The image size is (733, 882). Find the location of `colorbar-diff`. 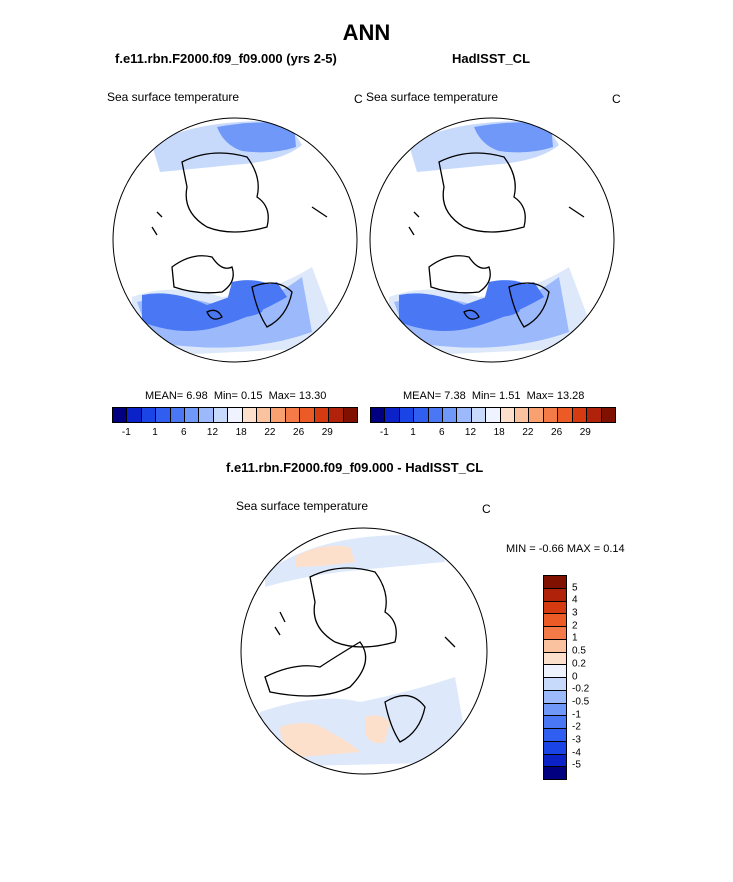

colorbar-diff is located at coordinates (555, 677).